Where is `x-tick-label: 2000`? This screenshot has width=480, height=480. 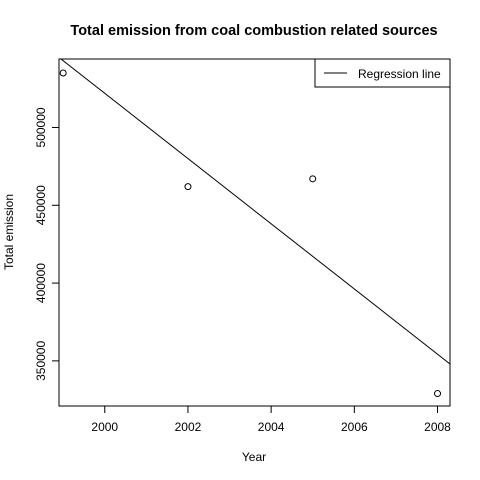 x-tick-label: 2000 is located at coordinates (104, 427).